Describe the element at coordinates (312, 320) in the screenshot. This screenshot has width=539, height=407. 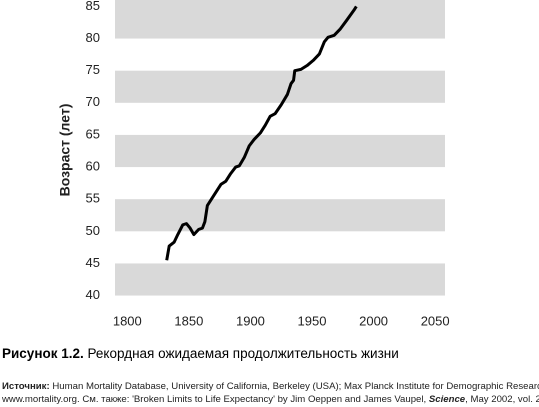
I see `x-tick-label: 1950` at that location.